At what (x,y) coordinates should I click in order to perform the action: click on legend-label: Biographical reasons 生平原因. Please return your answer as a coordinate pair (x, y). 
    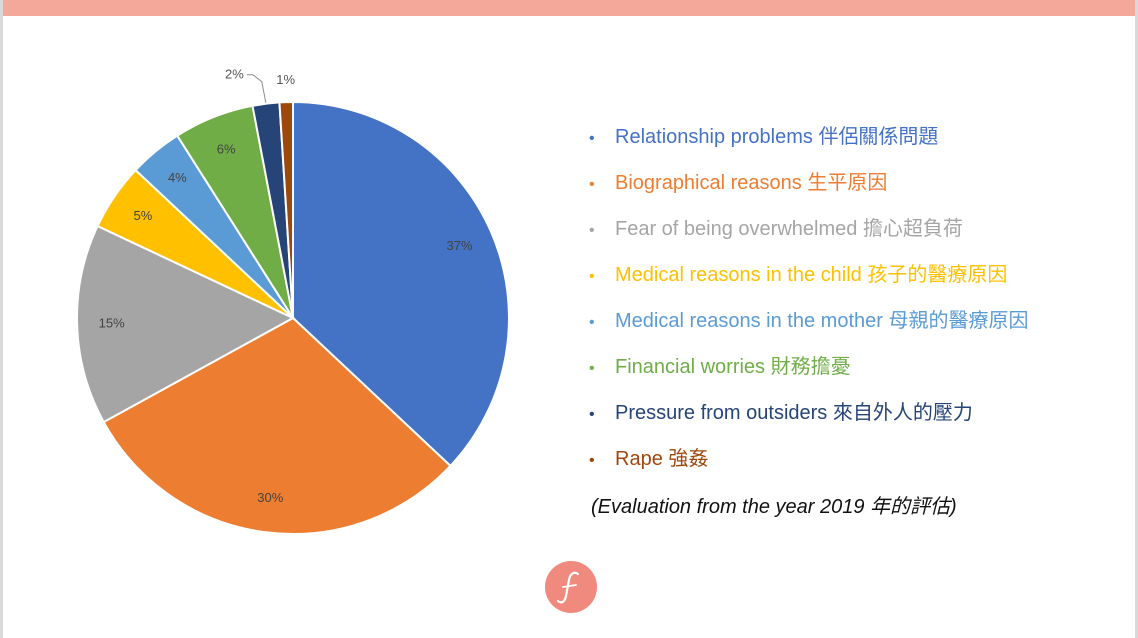
    Looking at the image, I should click on (751, 183).